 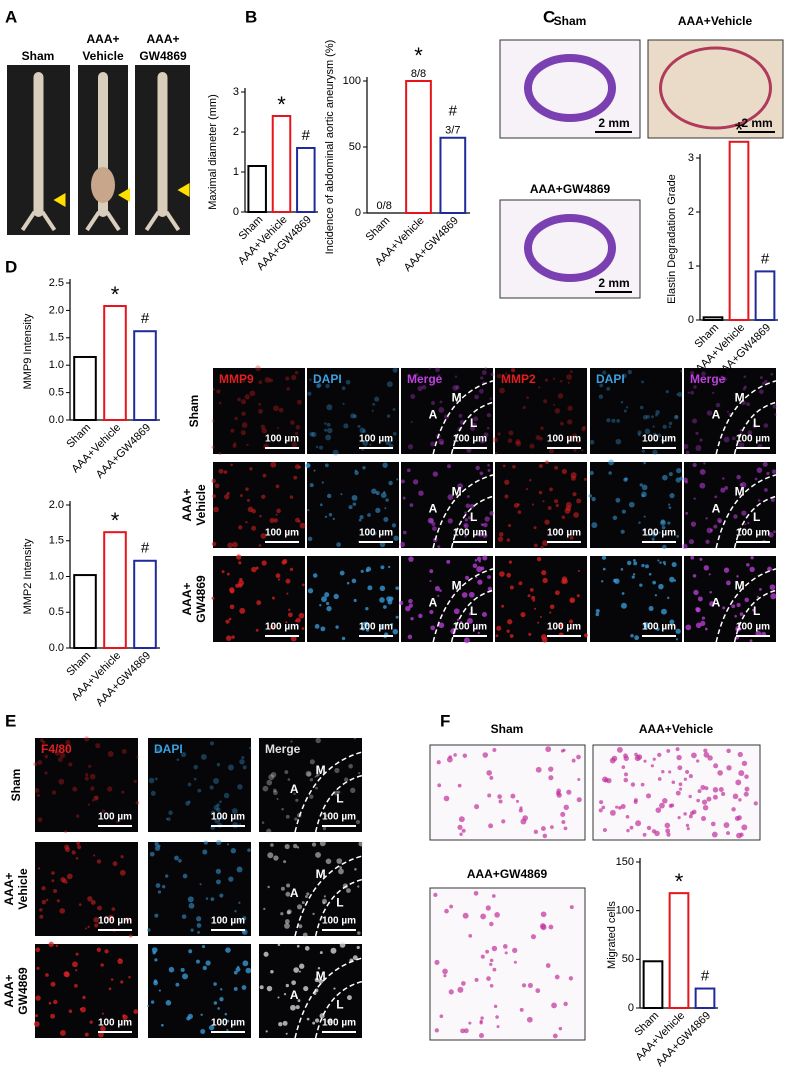 What do you see at coordinates (691, 158) in the screenshot?
I see `y-tick-label: 3` at bounding box center [691, 158].